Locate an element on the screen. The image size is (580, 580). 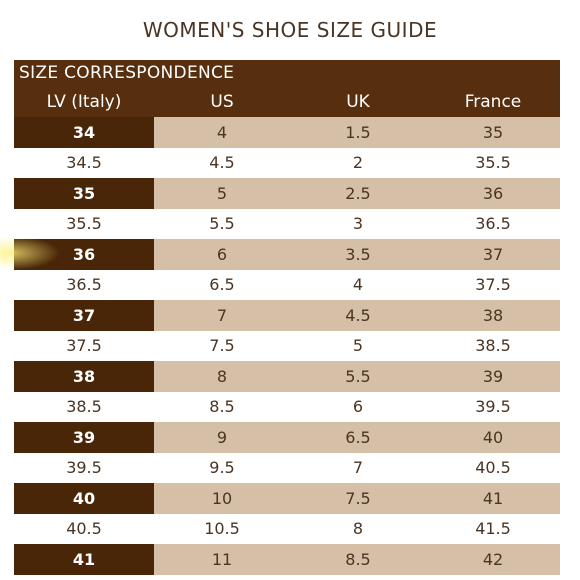
cell-uk: 5 is located at coordinates (358, 345).